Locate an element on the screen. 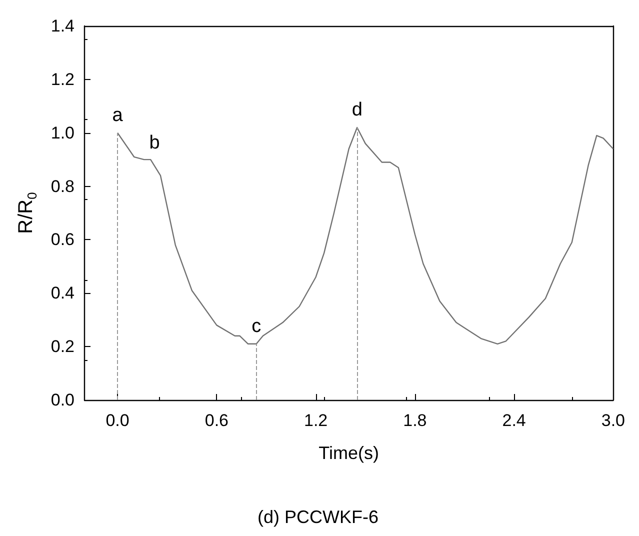 The height and width of the screenshot is (536, 639). y-tick-label: 0.4 is located at coordinates (62, 293).